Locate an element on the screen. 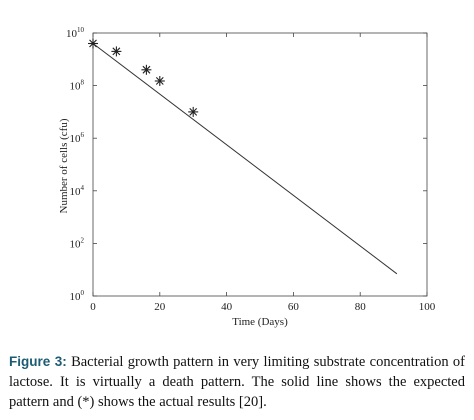 The width and height of the screenshot is (474, 420). x-tick-label: 80 is located at coordinates (361, 307).